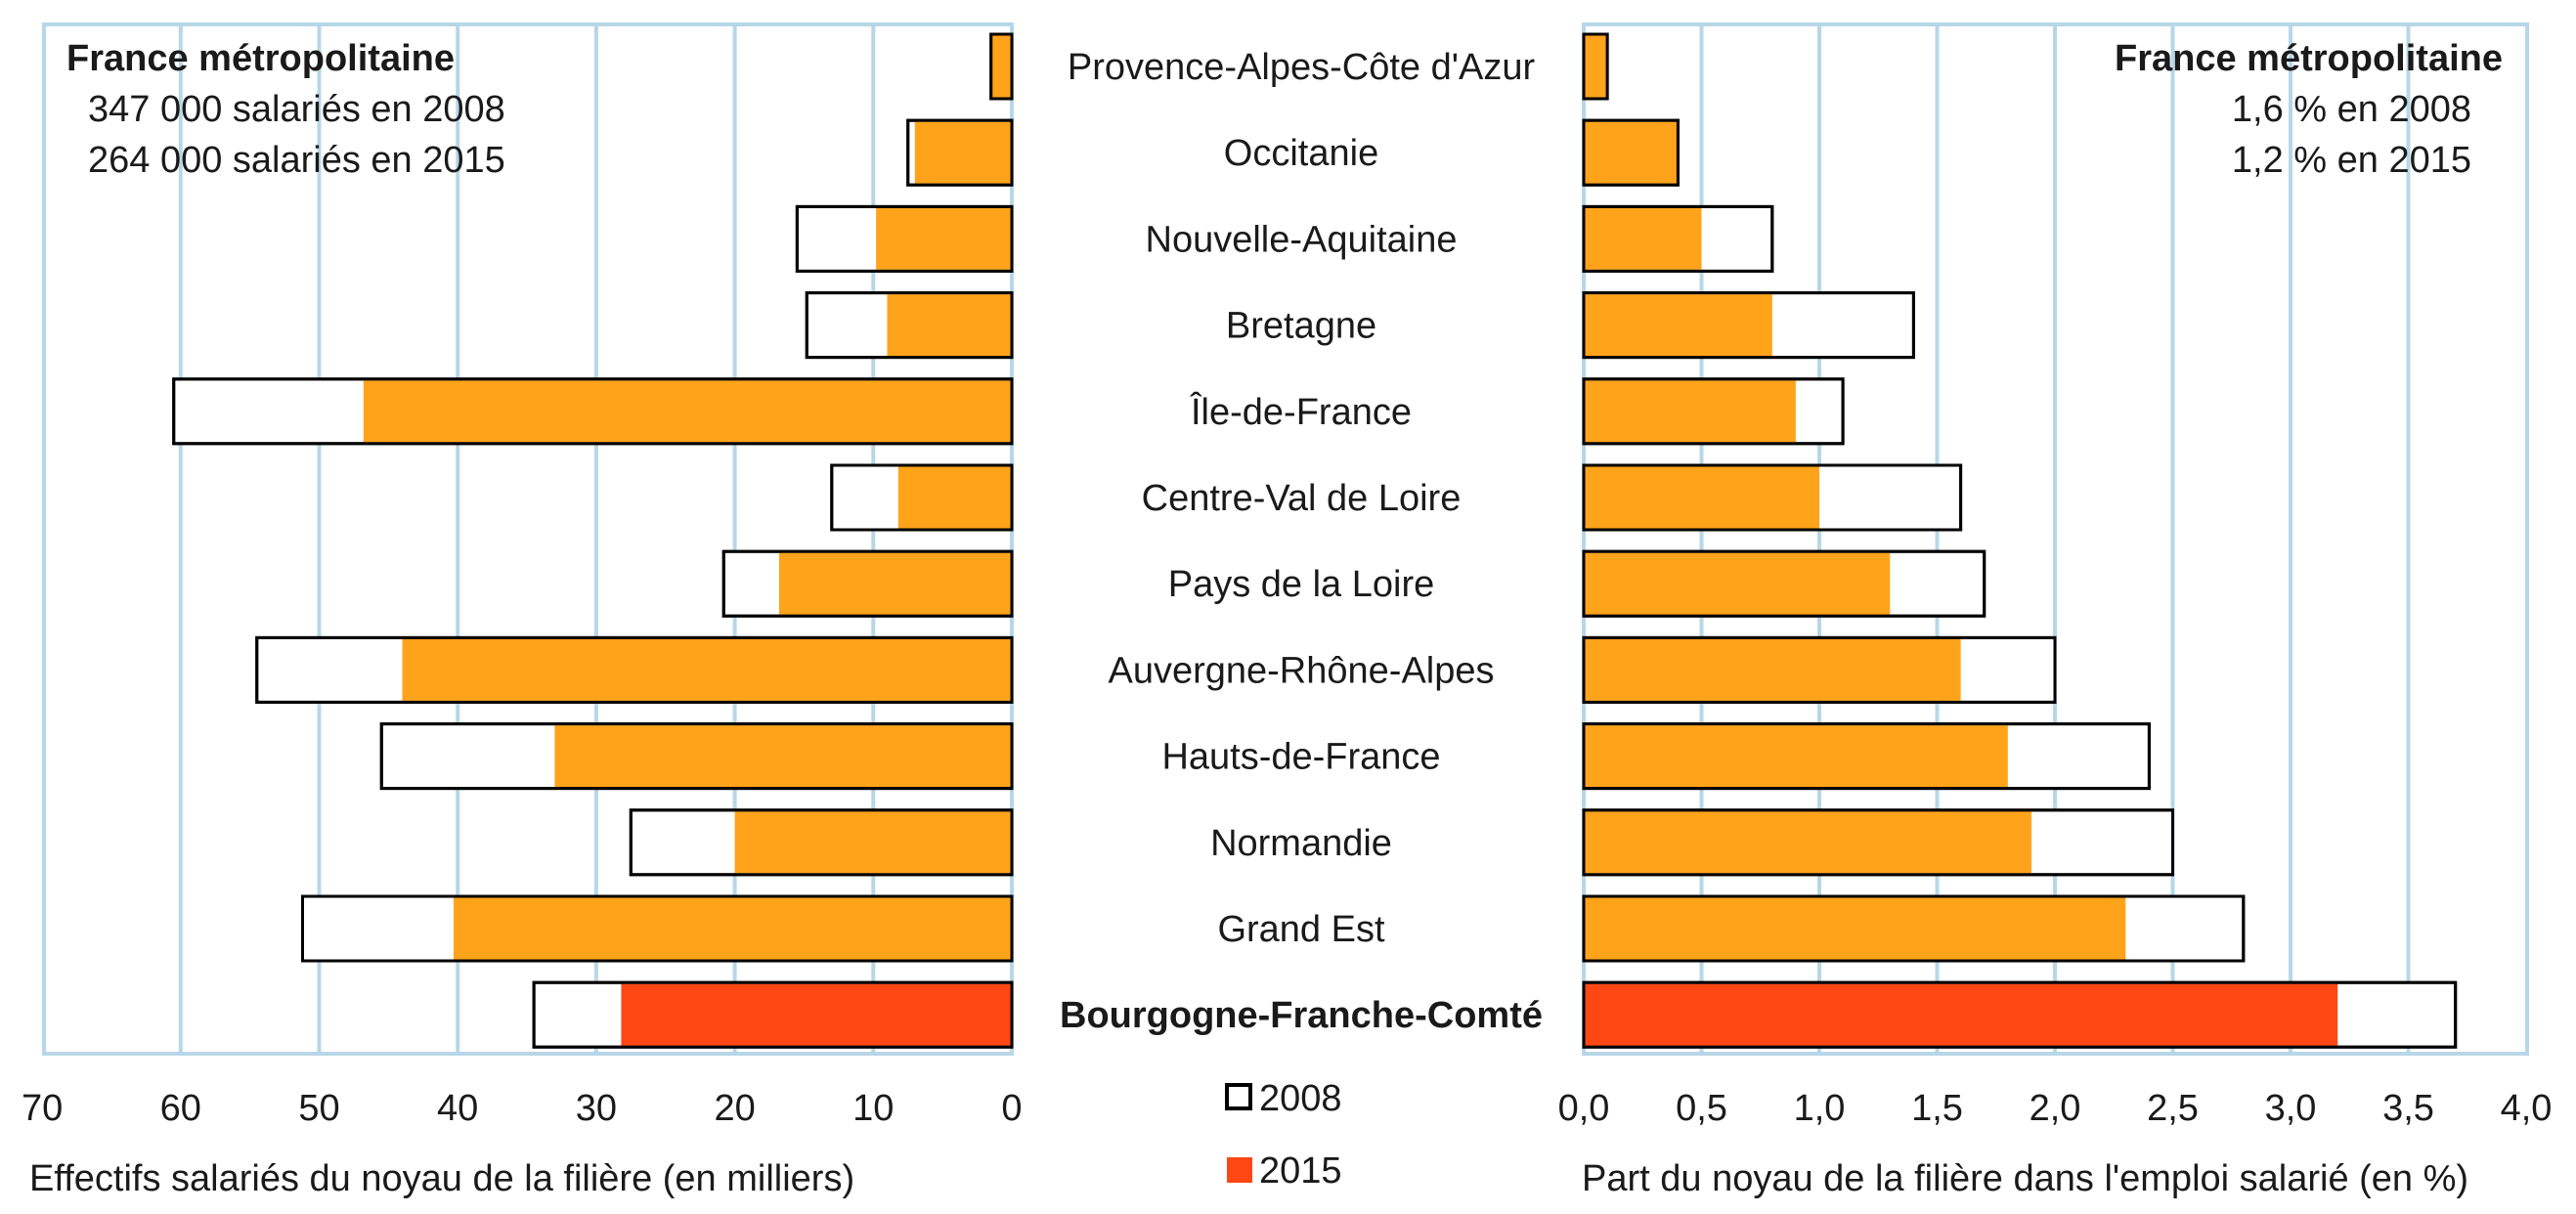 The width and height of the screenshot is (2576, 1214). What do you see at coordinates (1300, 1098) in the screenshot?
I see `legend-label-2008: 2008` at bounding box center [1300, 1098].